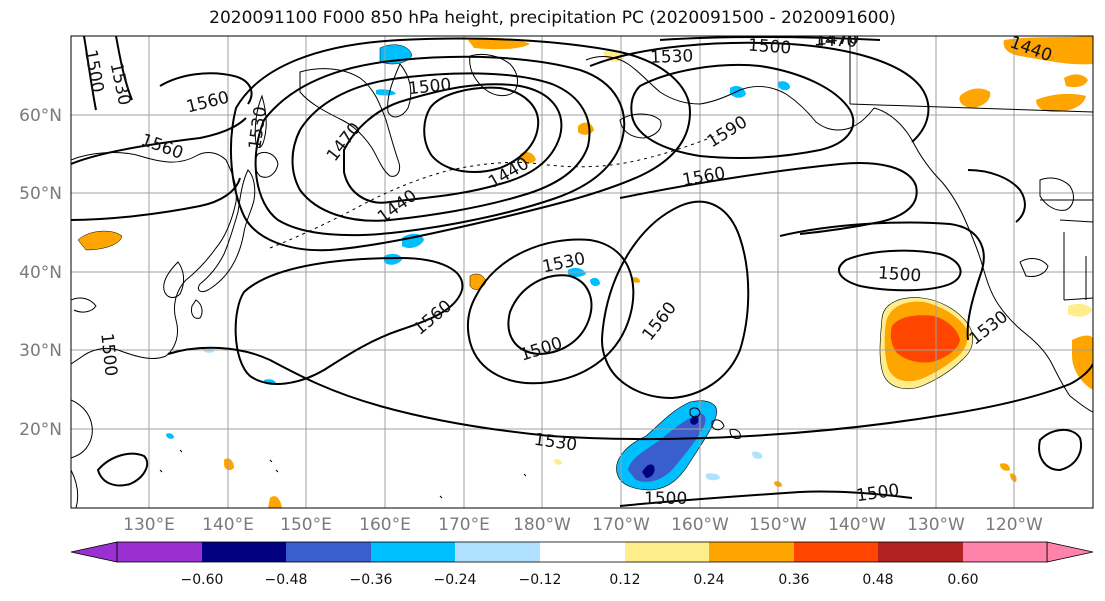 The width and height of the screenshot is (1105, 601). What do you see at coordinates (672, 56) in the screenshot?
I see `contour-label: 1530` at bounding box center [672, 56].